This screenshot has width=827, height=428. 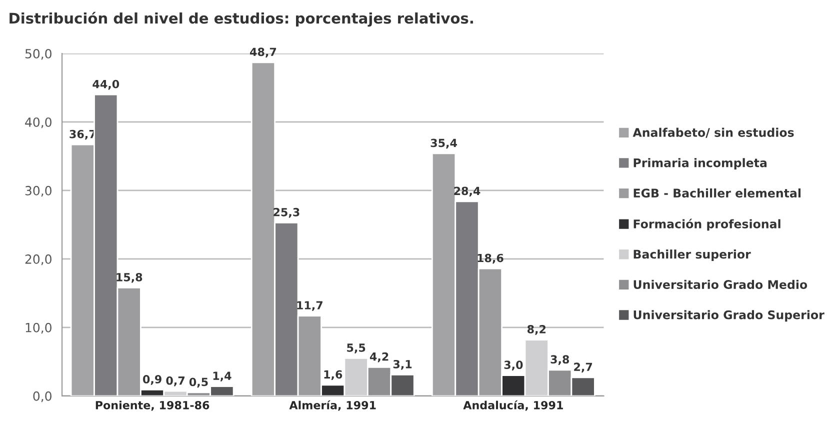 What do you see at coordinates (38, 260) in the screenshot?
I see `y-tick-label: 20,0` at bounding box center [38, 260].